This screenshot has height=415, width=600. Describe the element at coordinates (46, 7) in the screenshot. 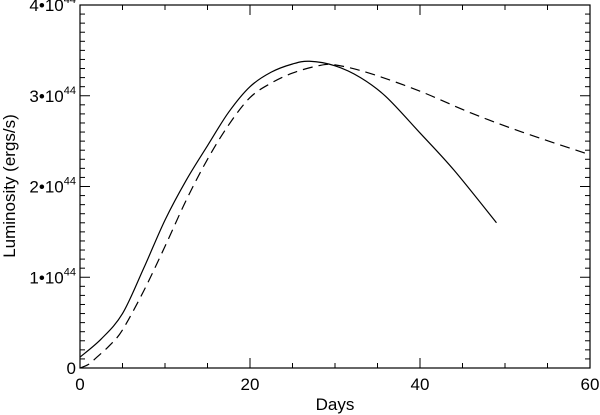

I see `y-tick-mantissa: 4•10` at that location.